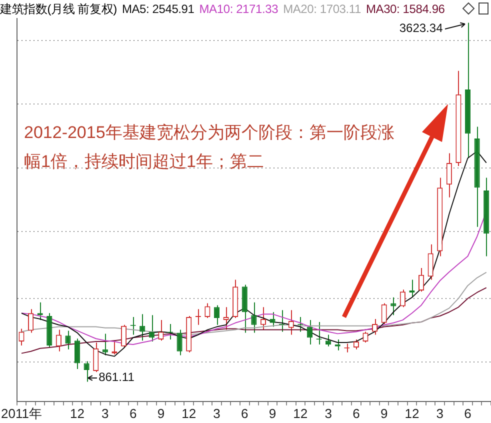 The height and width of the screenshot is (423, 491). What do you see at coordinates (238, 9) in the screenshot?
I see `text: MA10: 2171.33` at bounding box center [238, 9].